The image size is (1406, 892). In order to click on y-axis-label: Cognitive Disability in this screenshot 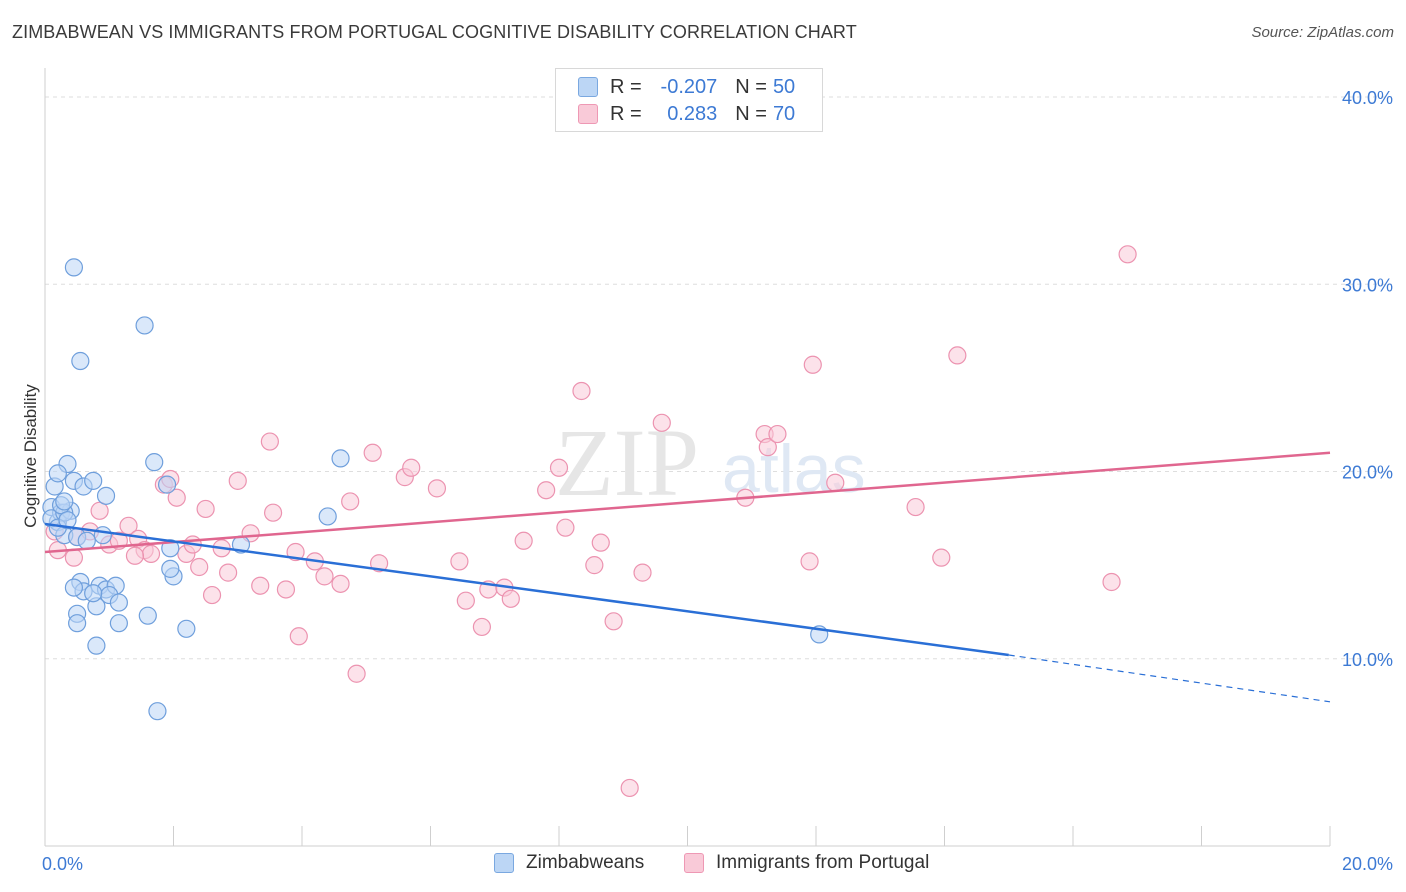, I will do `click(30, 456)`.